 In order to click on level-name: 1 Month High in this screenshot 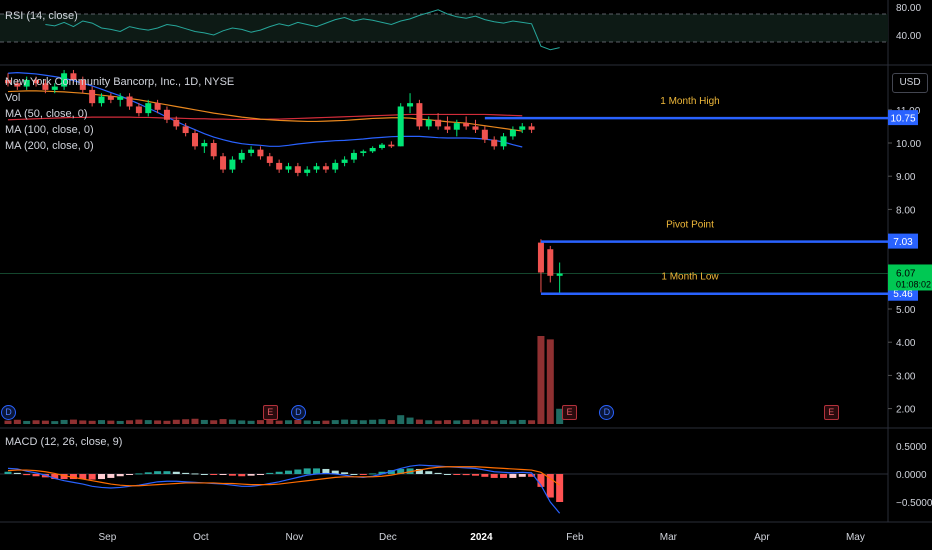, I will do `click(689, 101)`.